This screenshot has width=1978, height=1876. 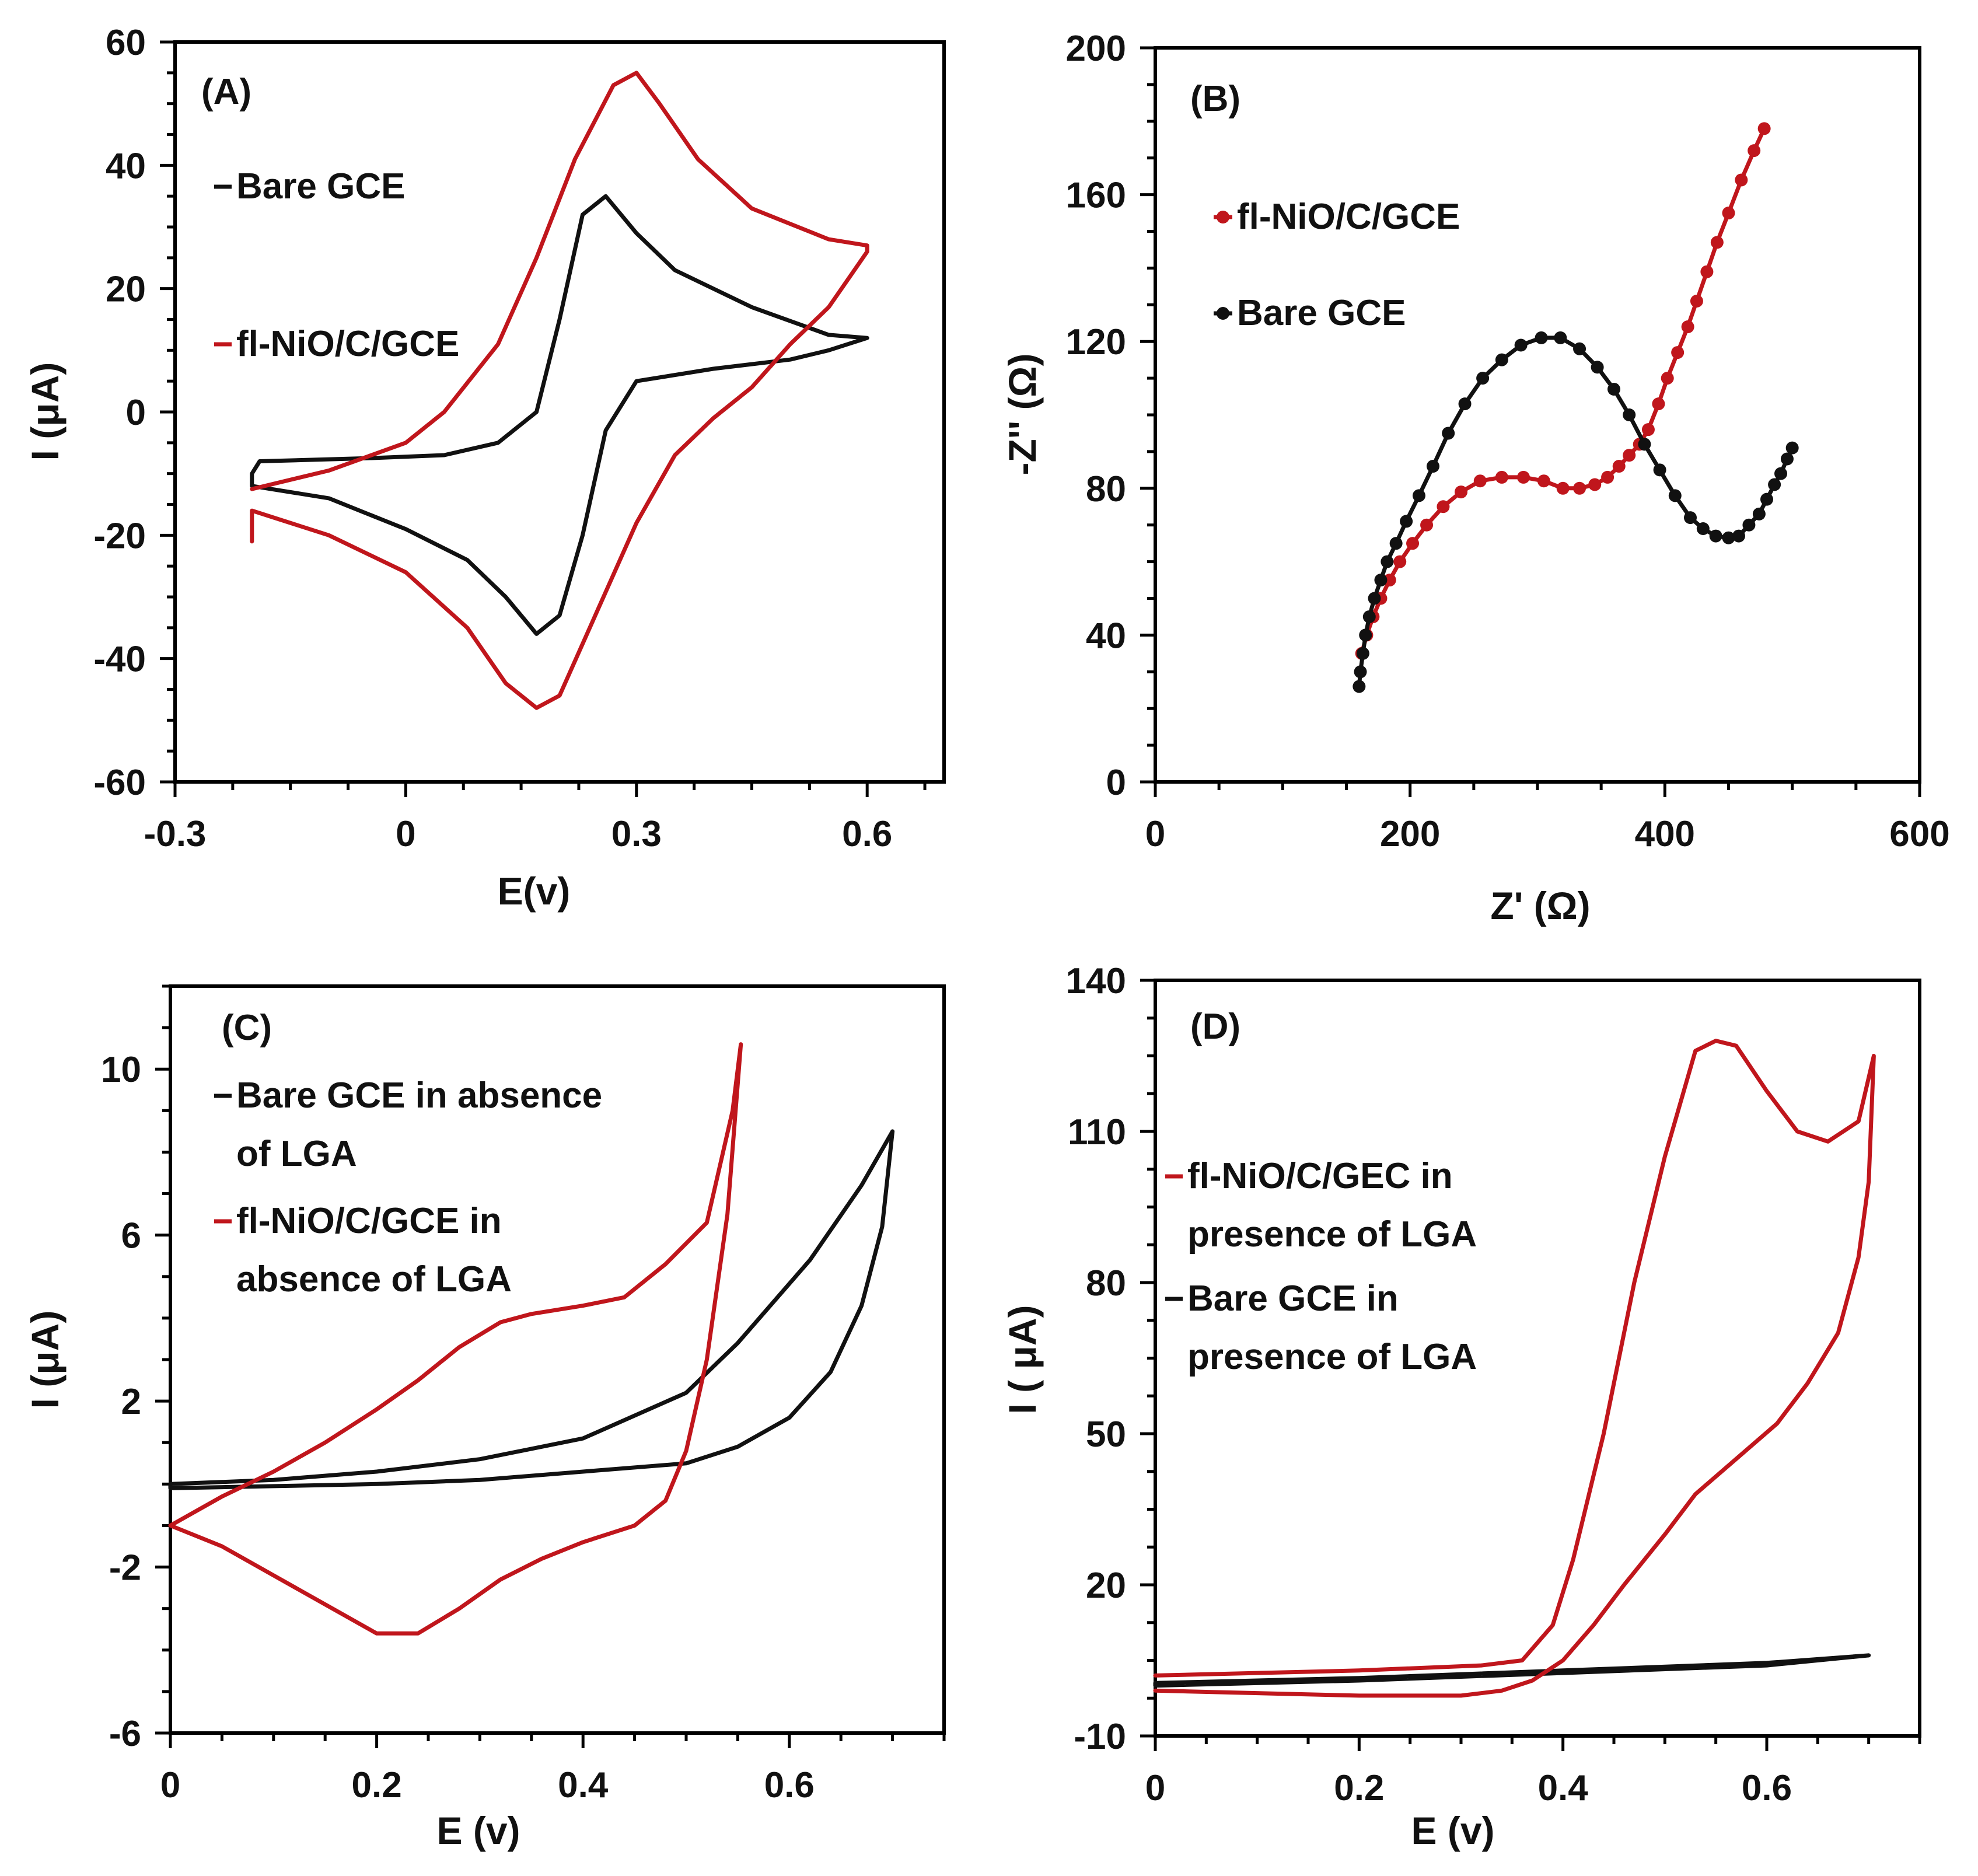 What do you see at coordinates (1215, 99) in the screenshot?
I see `panel-label: (B)` at bounding box center [1215, 99].